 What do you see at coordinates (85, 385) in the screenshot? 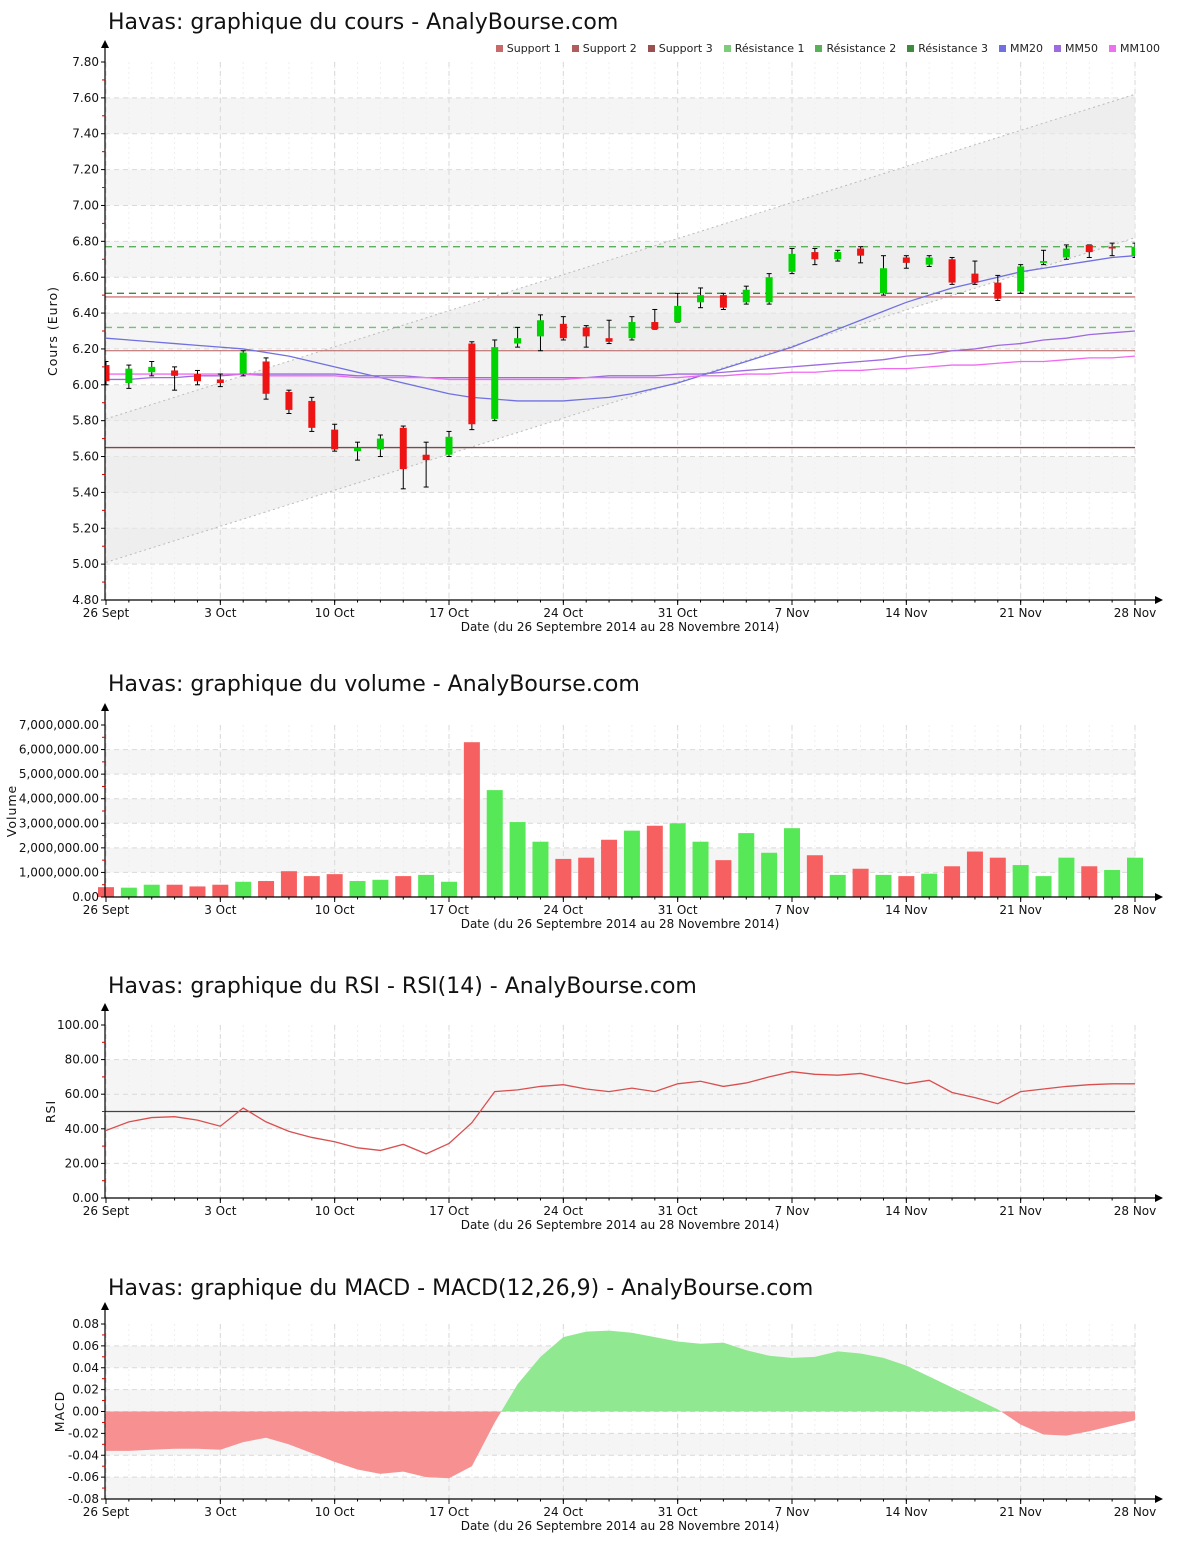
I see `svg-text: 6.00` at bounding box center [85, 385].